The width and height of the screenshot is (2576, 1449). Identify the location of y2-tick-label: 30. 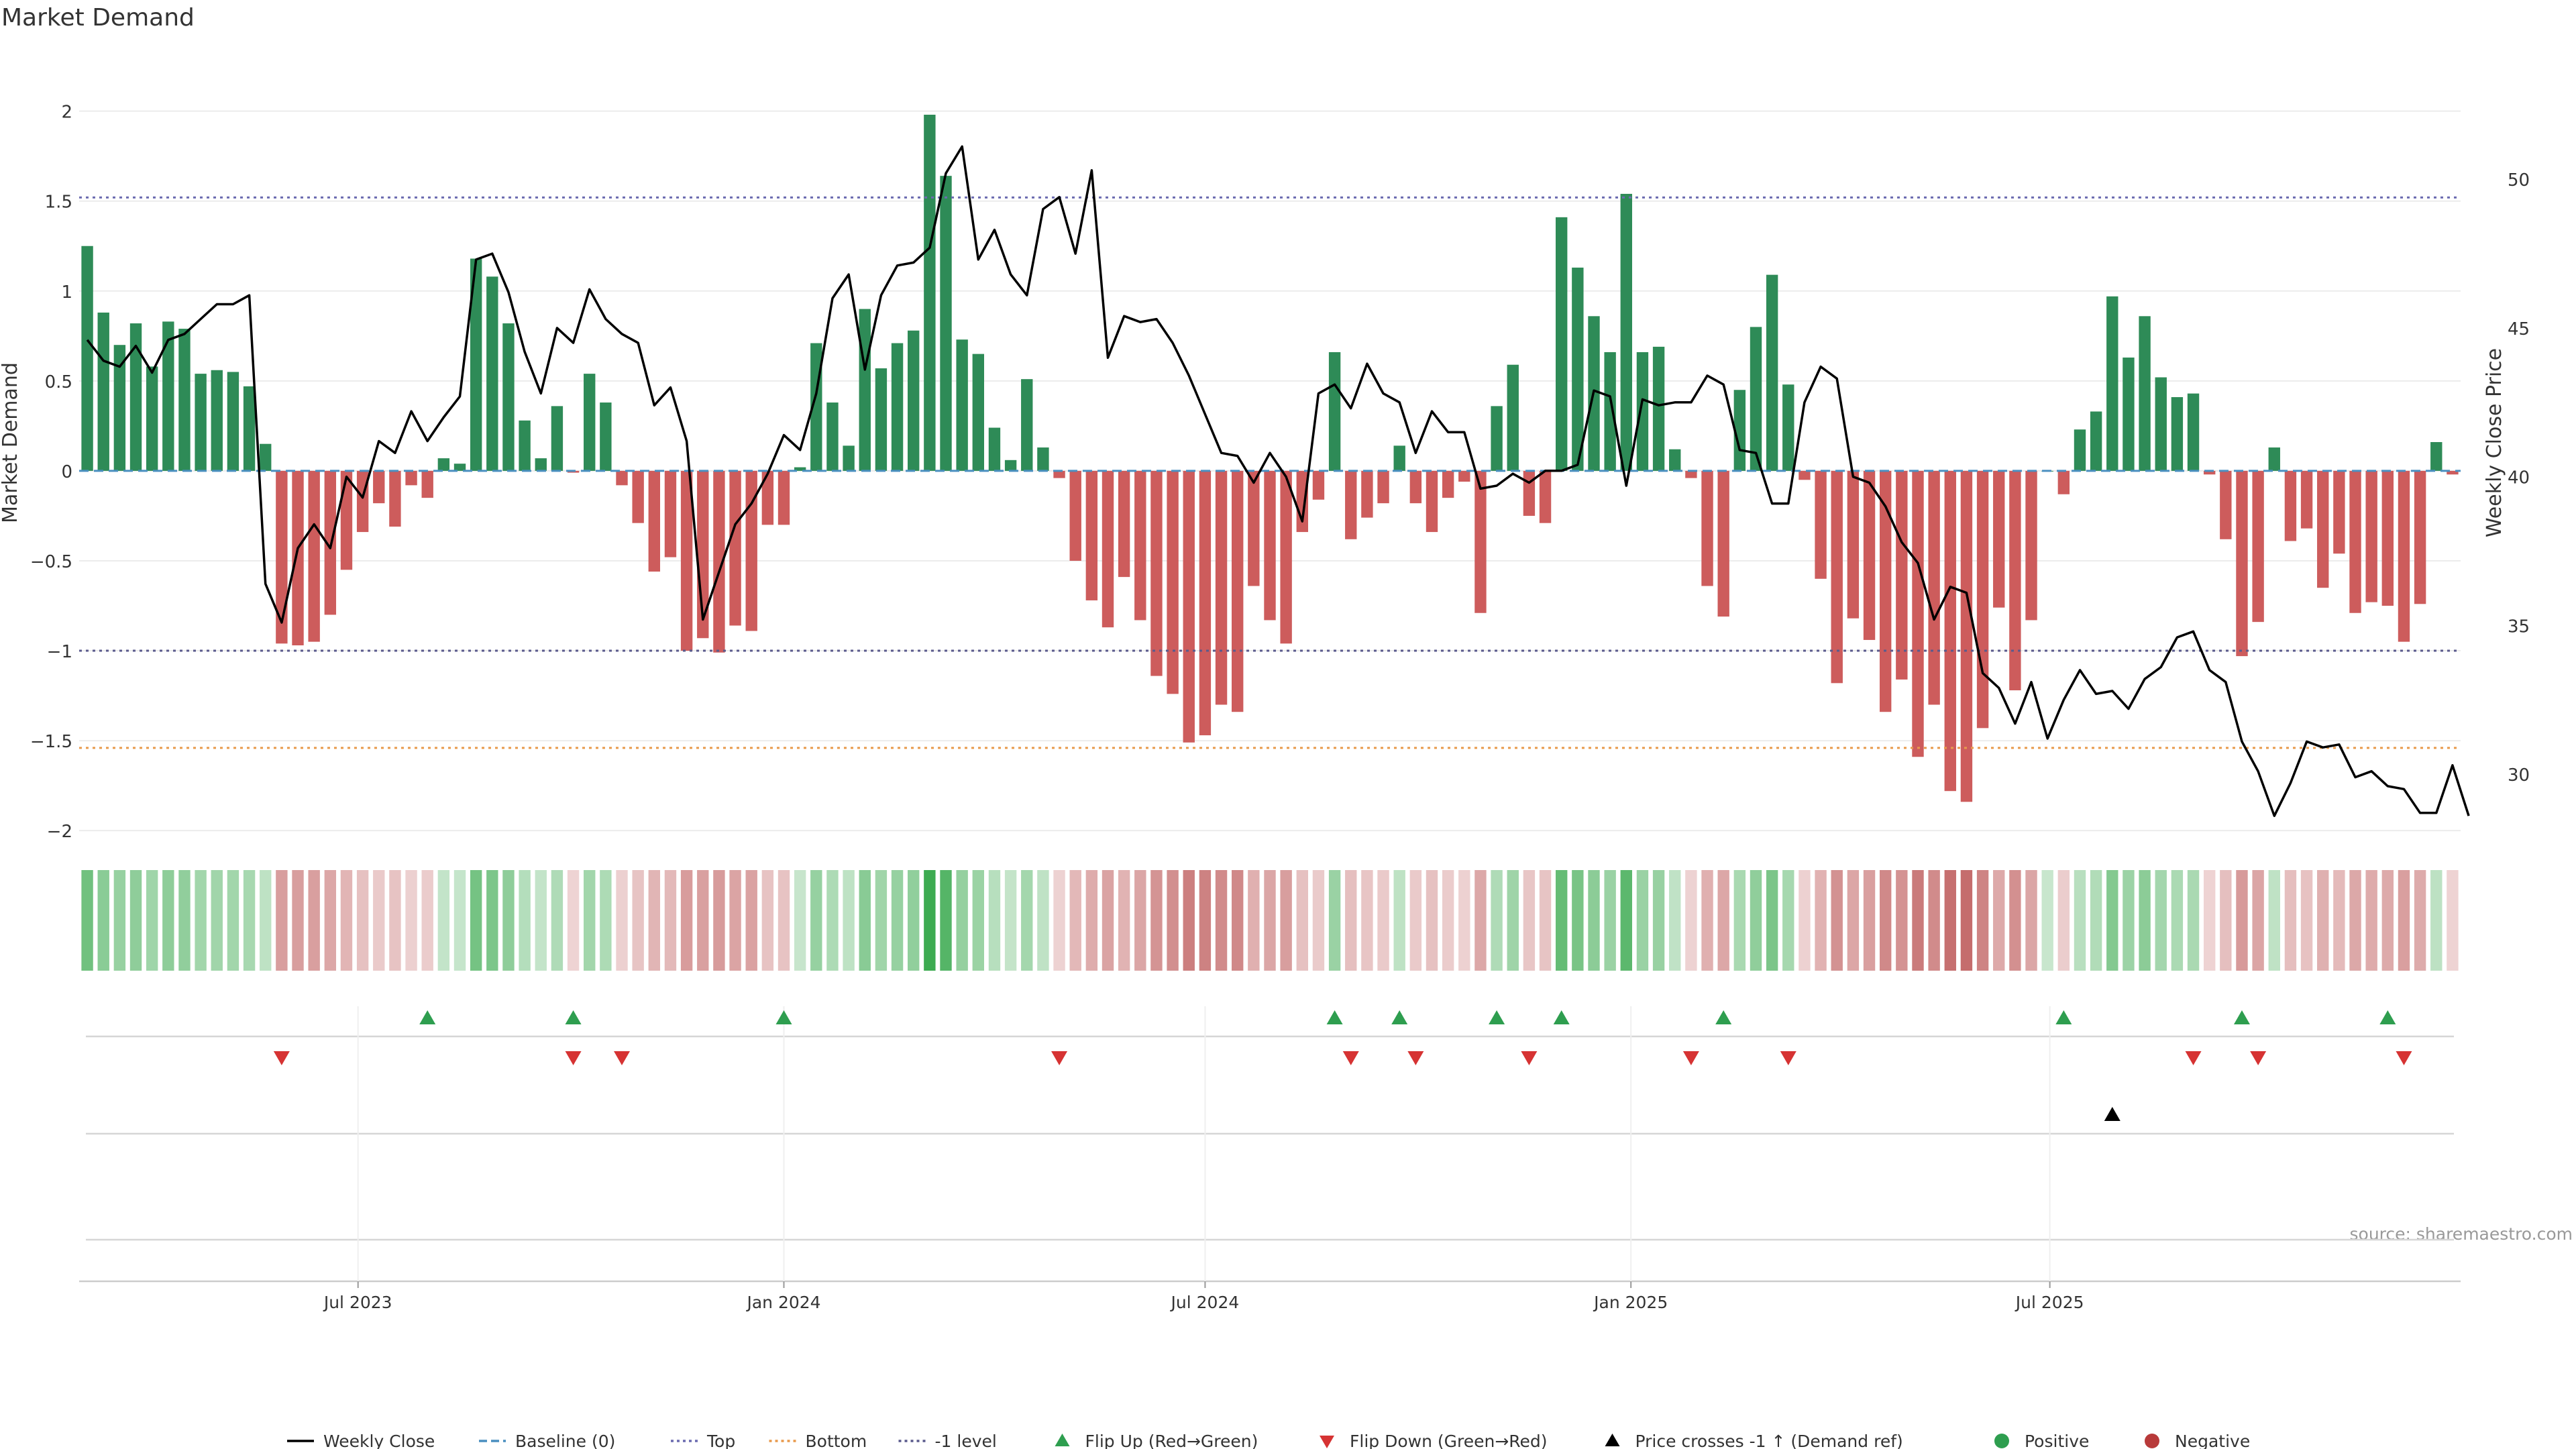
(2519, 775).